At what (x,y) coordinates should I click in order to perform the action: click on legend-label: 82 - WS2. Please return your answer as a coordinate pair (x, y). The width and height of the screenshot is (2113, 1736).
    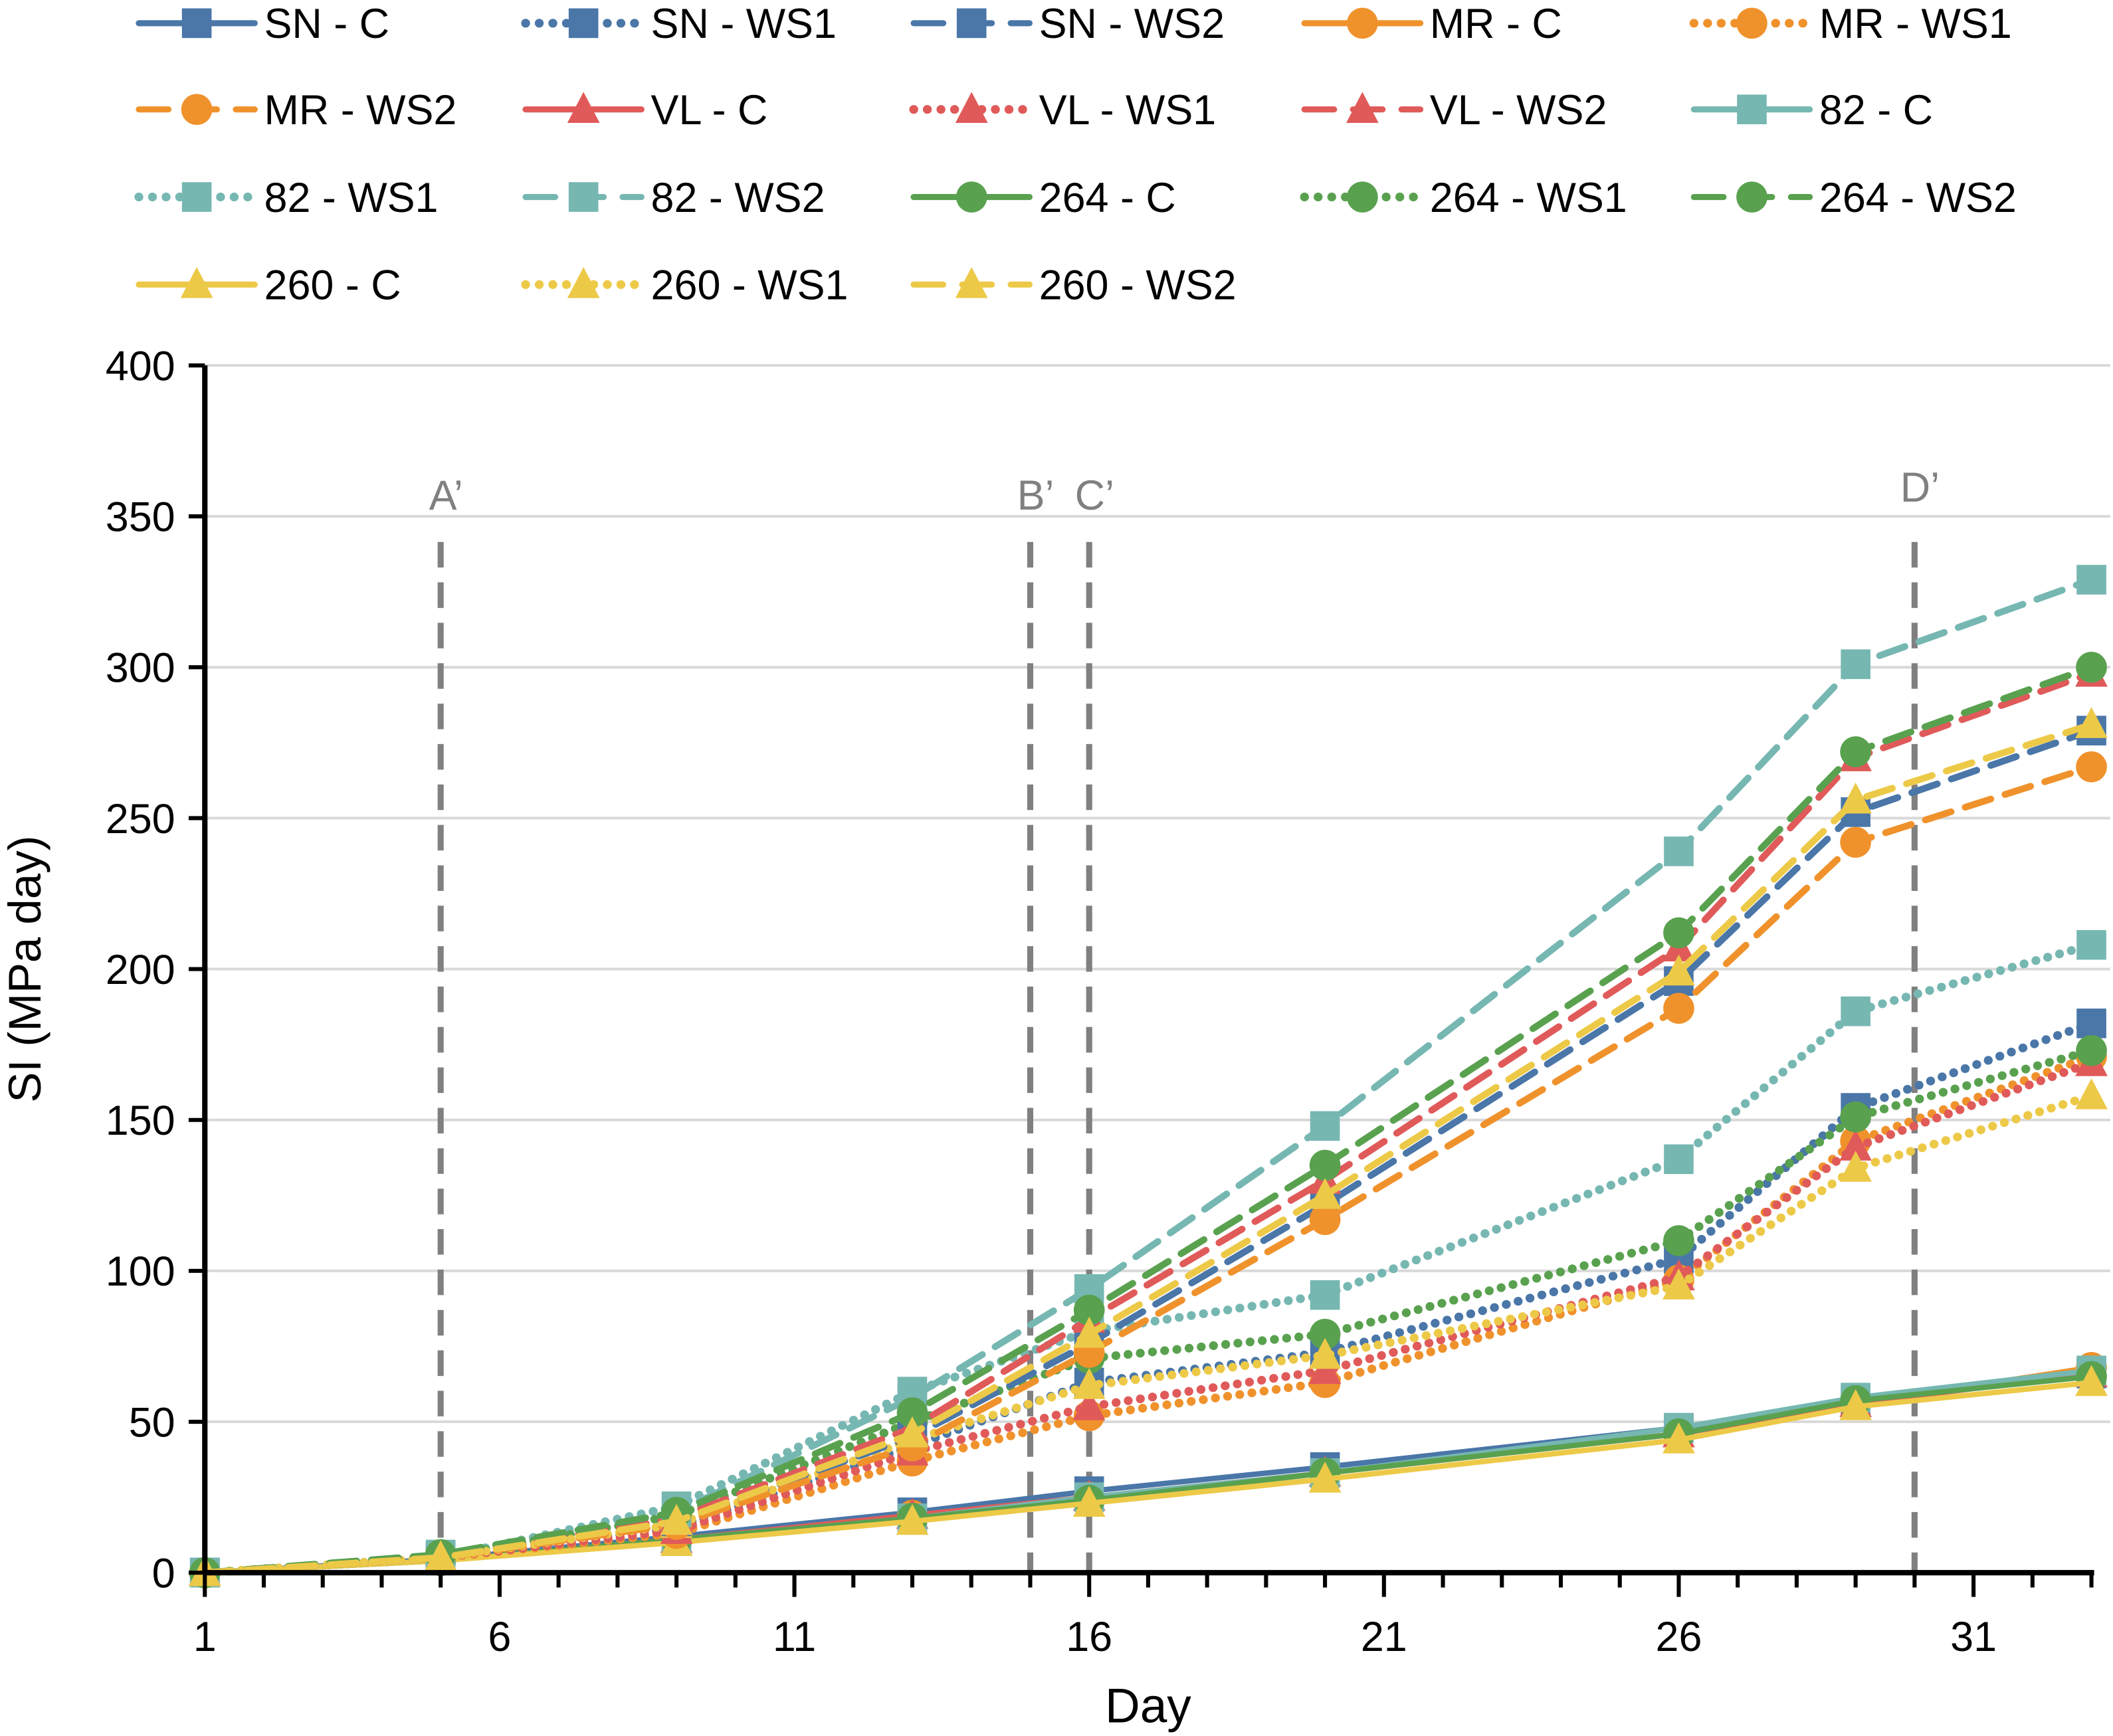
    Looking at the image, I should click on (738, 198).